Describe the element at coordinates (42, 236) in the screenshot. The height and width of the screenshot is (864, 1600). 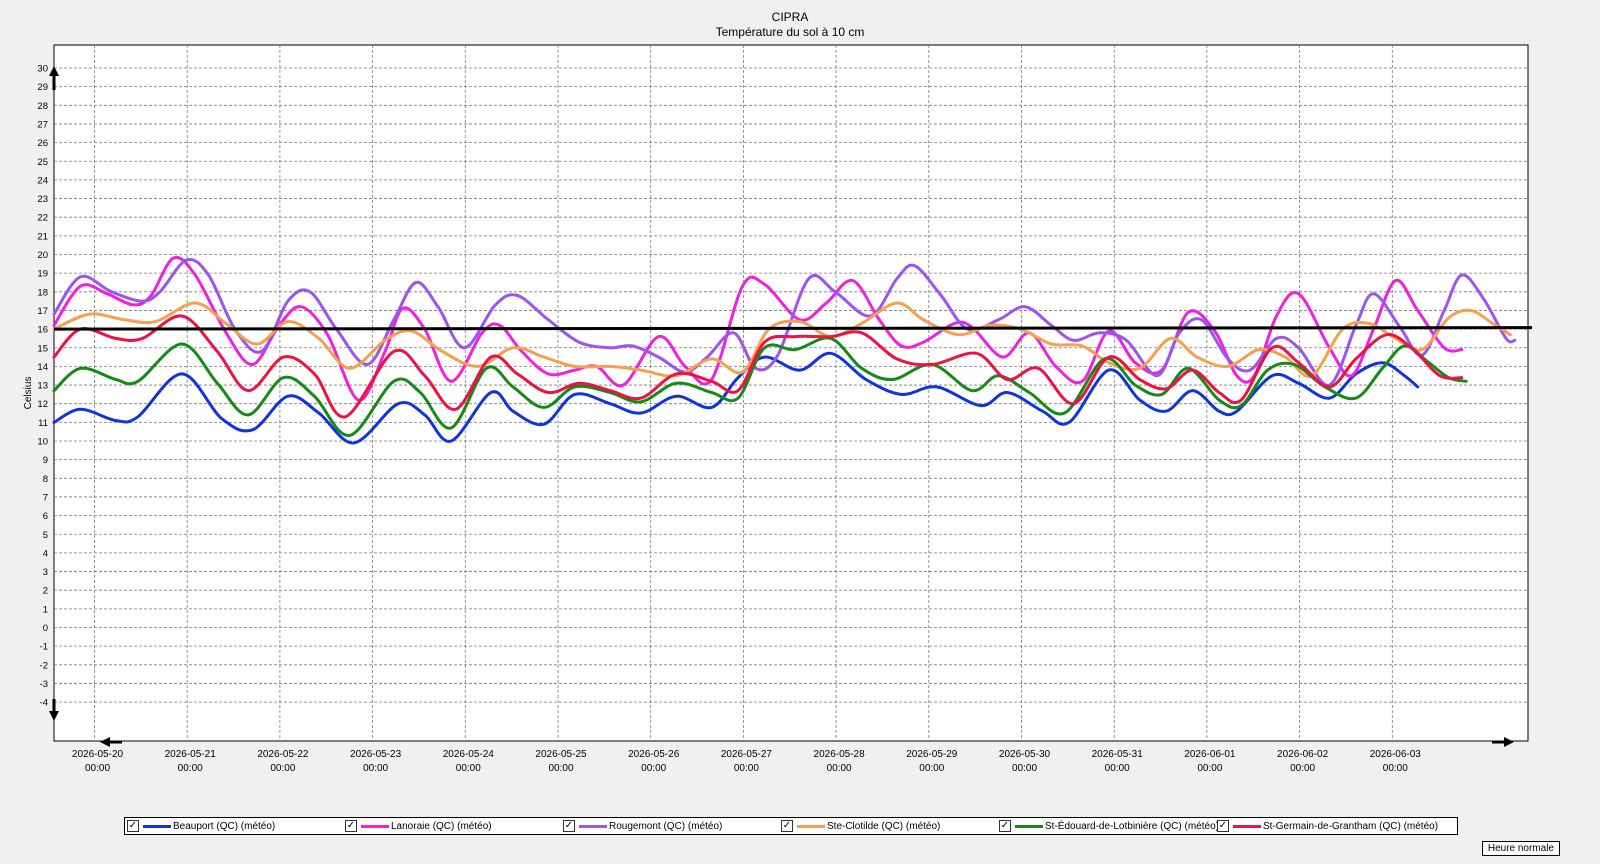
I see `y-tick-label: 21` at that location.